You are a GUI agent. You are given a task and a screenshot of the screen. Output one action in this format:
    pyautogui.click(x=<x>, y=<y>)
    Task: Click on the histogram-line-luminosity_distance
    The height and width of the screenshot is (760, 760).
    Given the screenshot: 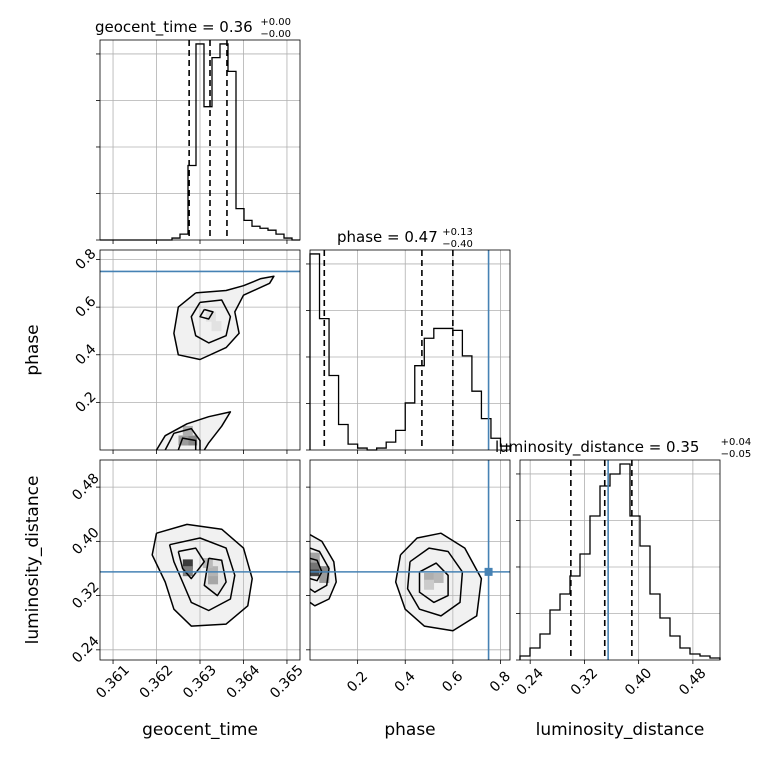 What is the action you would take?
    pyautogui.click(x=620, y=561)
    